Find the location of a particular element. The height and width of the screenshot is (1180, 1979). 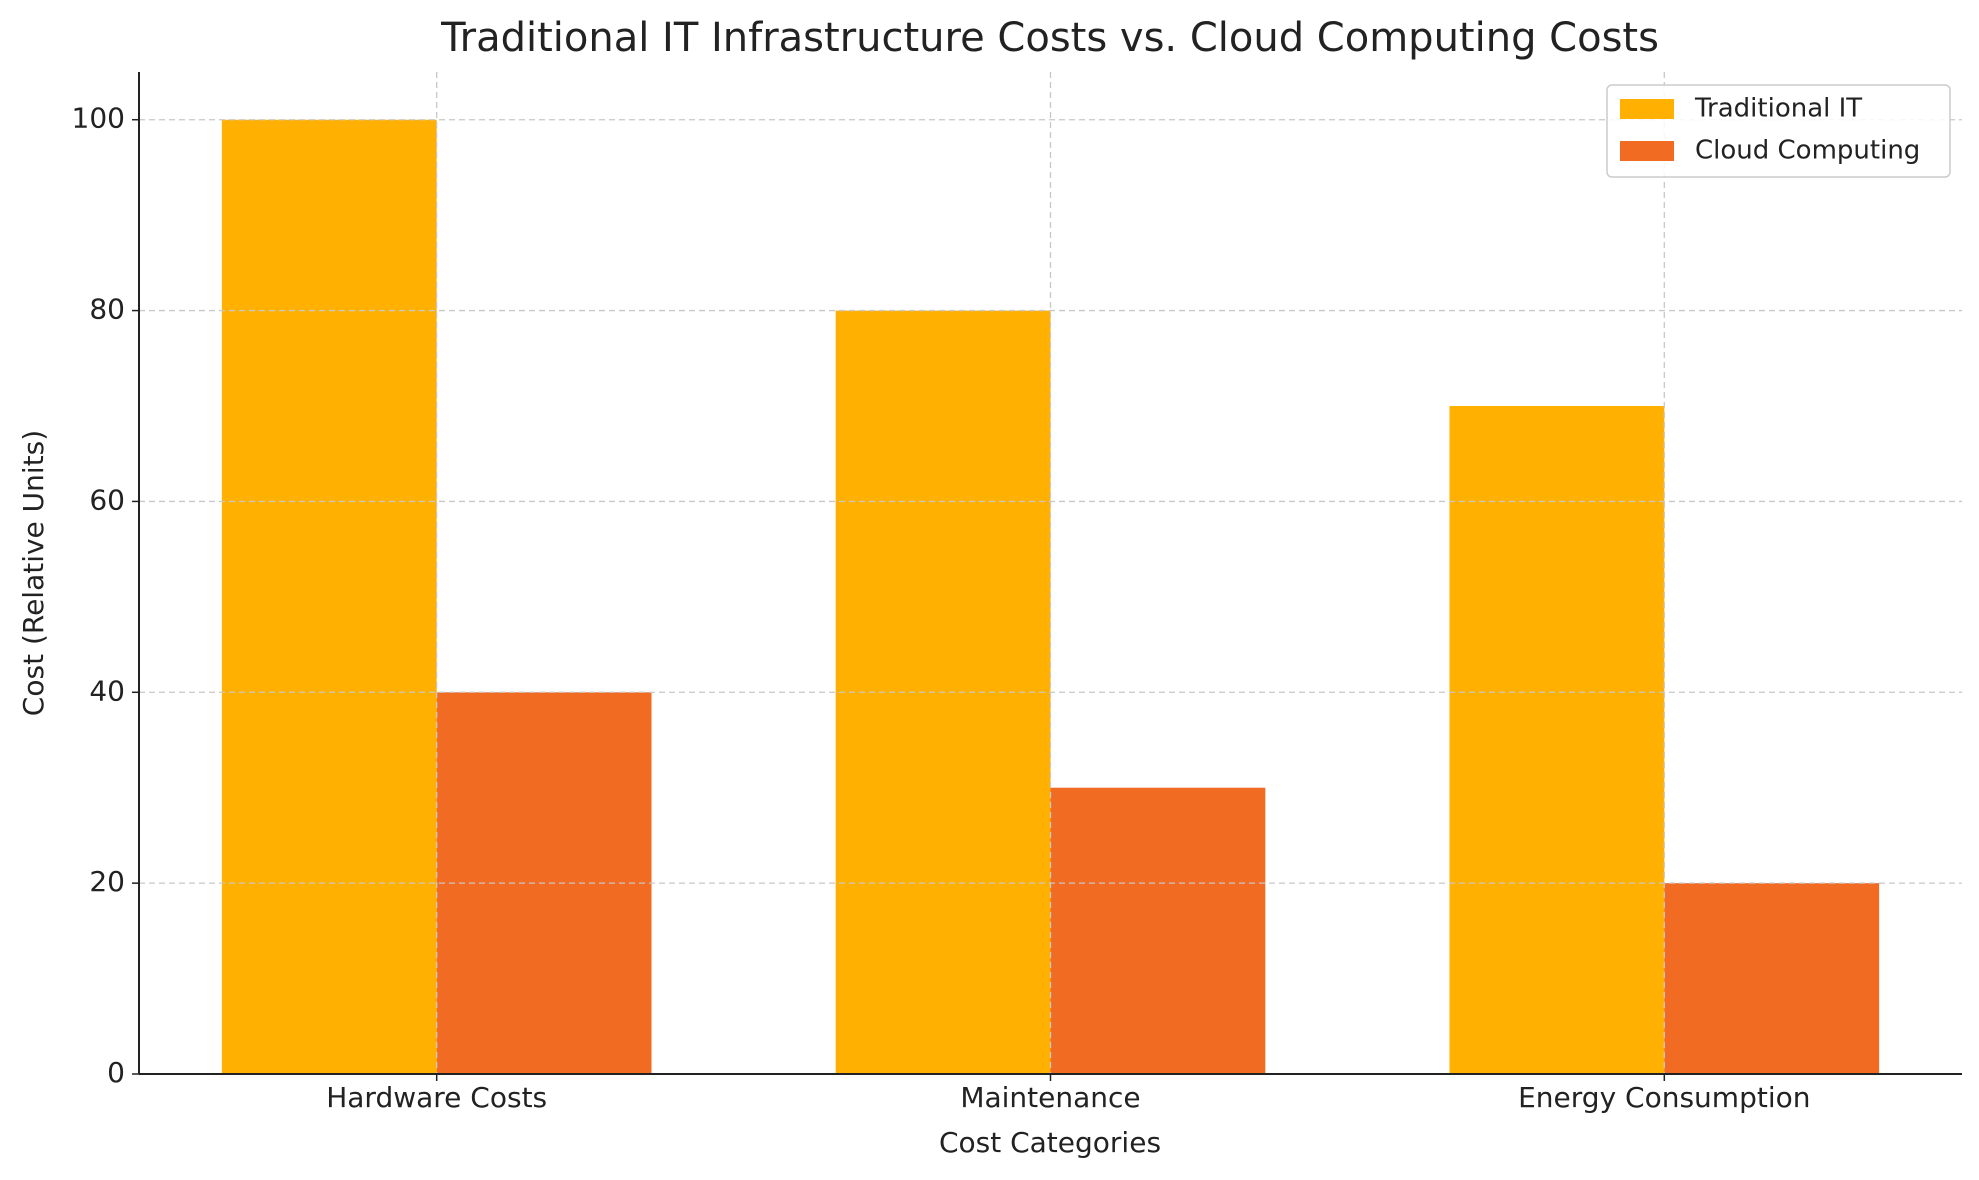

x-tick-label: Hardware Costs is located at coordinates (436, 1097).